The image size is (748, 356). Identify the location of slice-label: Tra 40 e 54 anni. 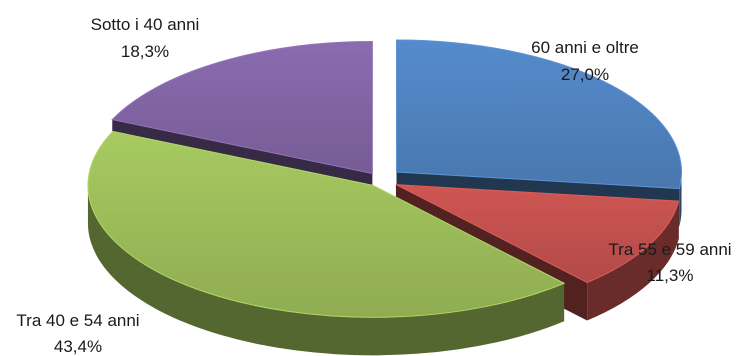
(77, 320).